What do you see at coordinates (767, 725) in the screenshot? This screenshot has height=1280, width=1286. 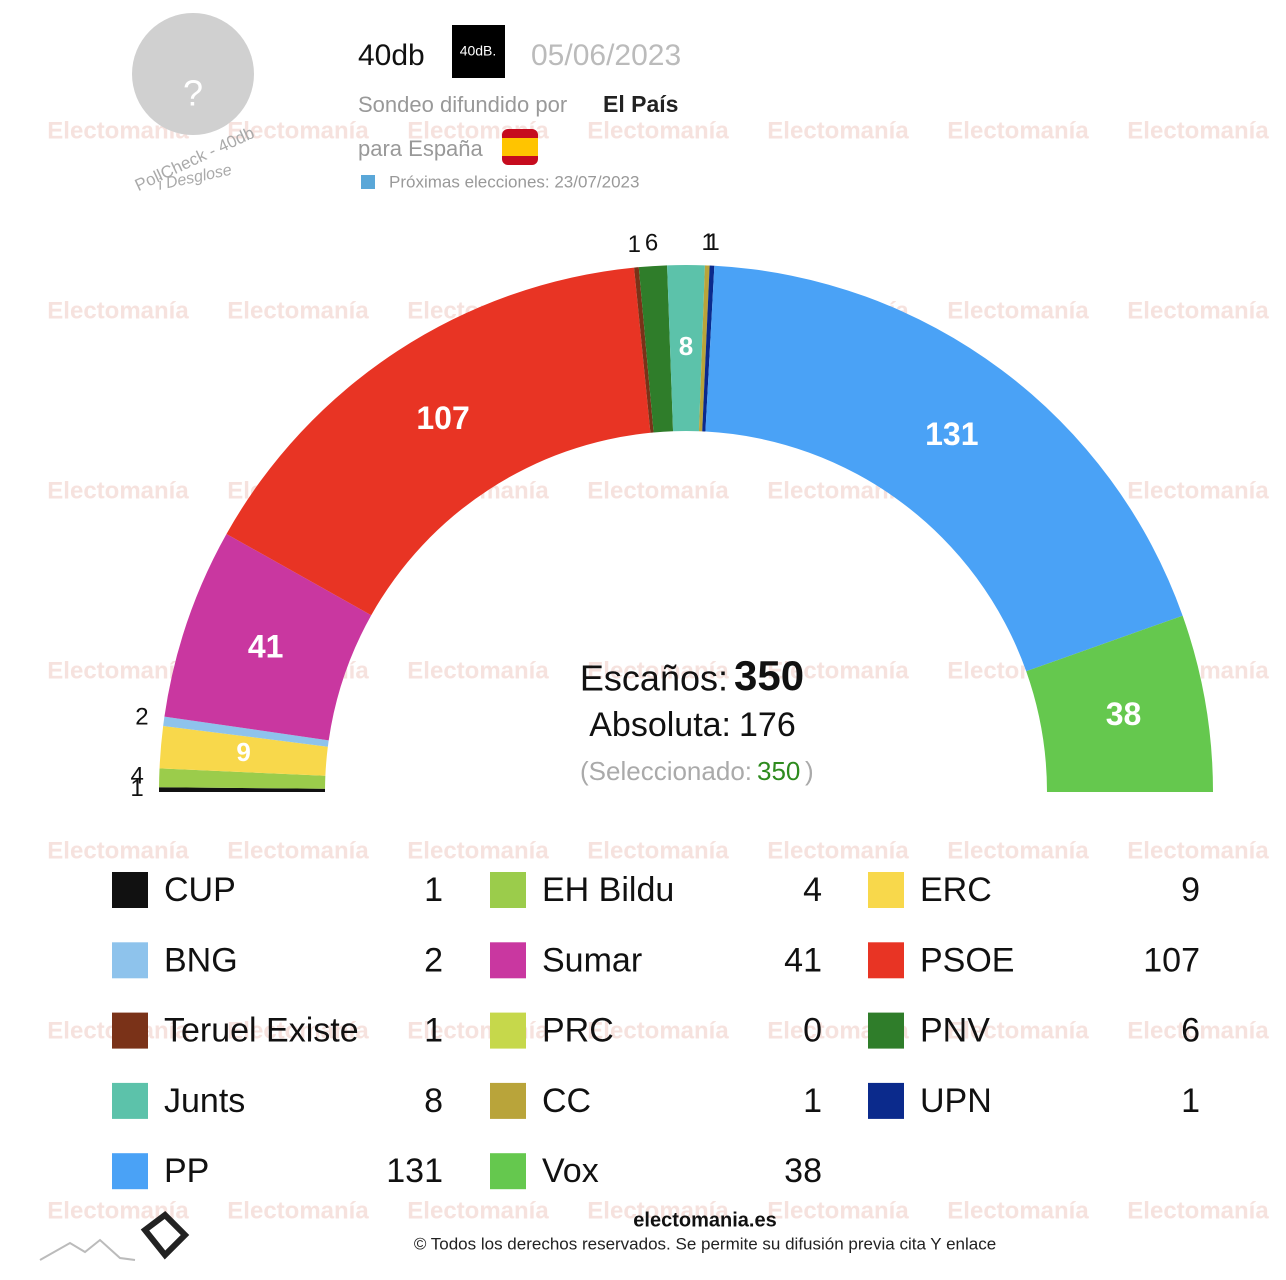 I see `majority: 176` at bounding box center [767, 725].